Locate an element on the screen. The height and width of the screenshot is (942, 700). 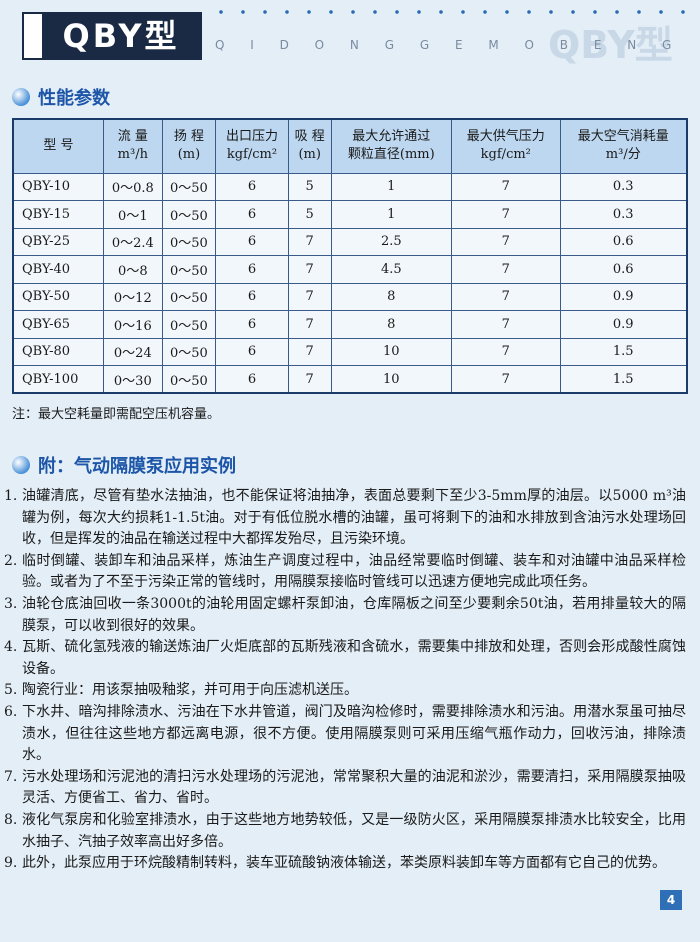
table-cell: 0～12 is located at coordinates (132, 296).